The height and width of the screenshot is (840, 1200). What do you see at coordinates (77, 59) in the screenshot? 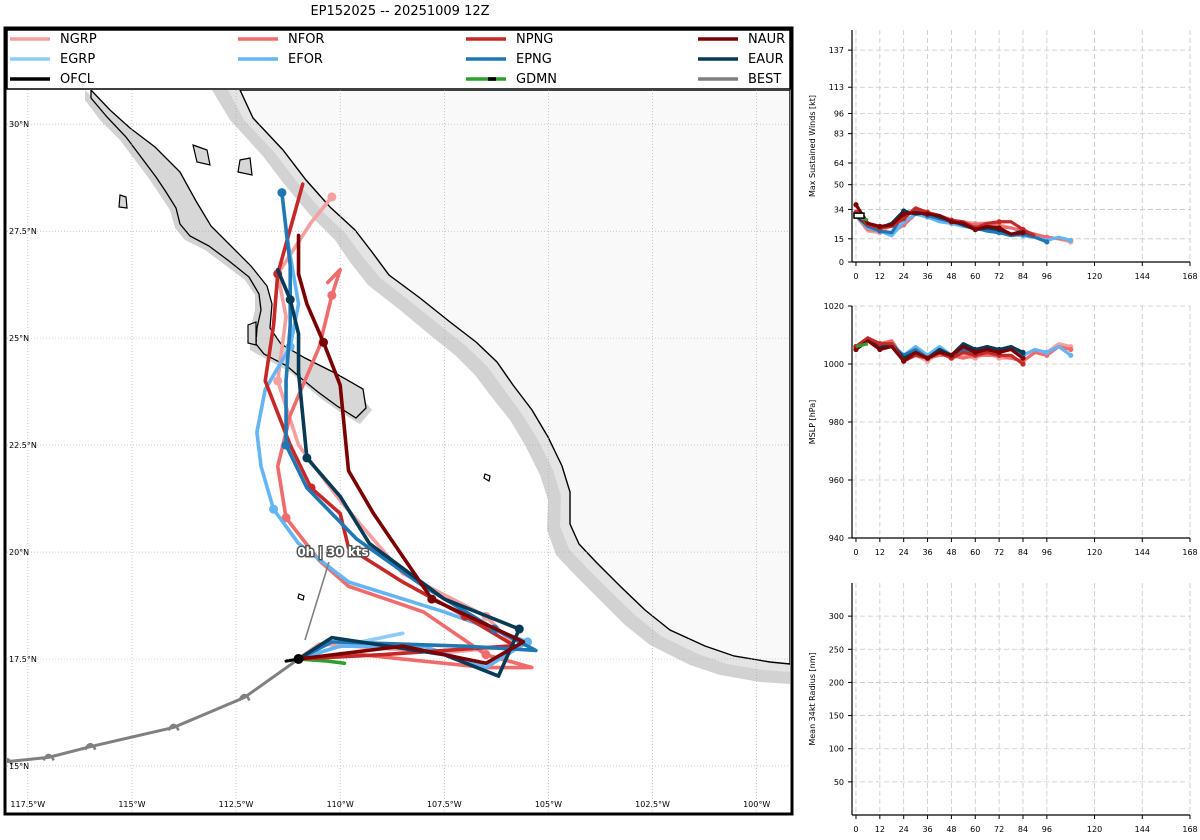
I see `legend-label: EGRP` at bounding box center [77, 59].